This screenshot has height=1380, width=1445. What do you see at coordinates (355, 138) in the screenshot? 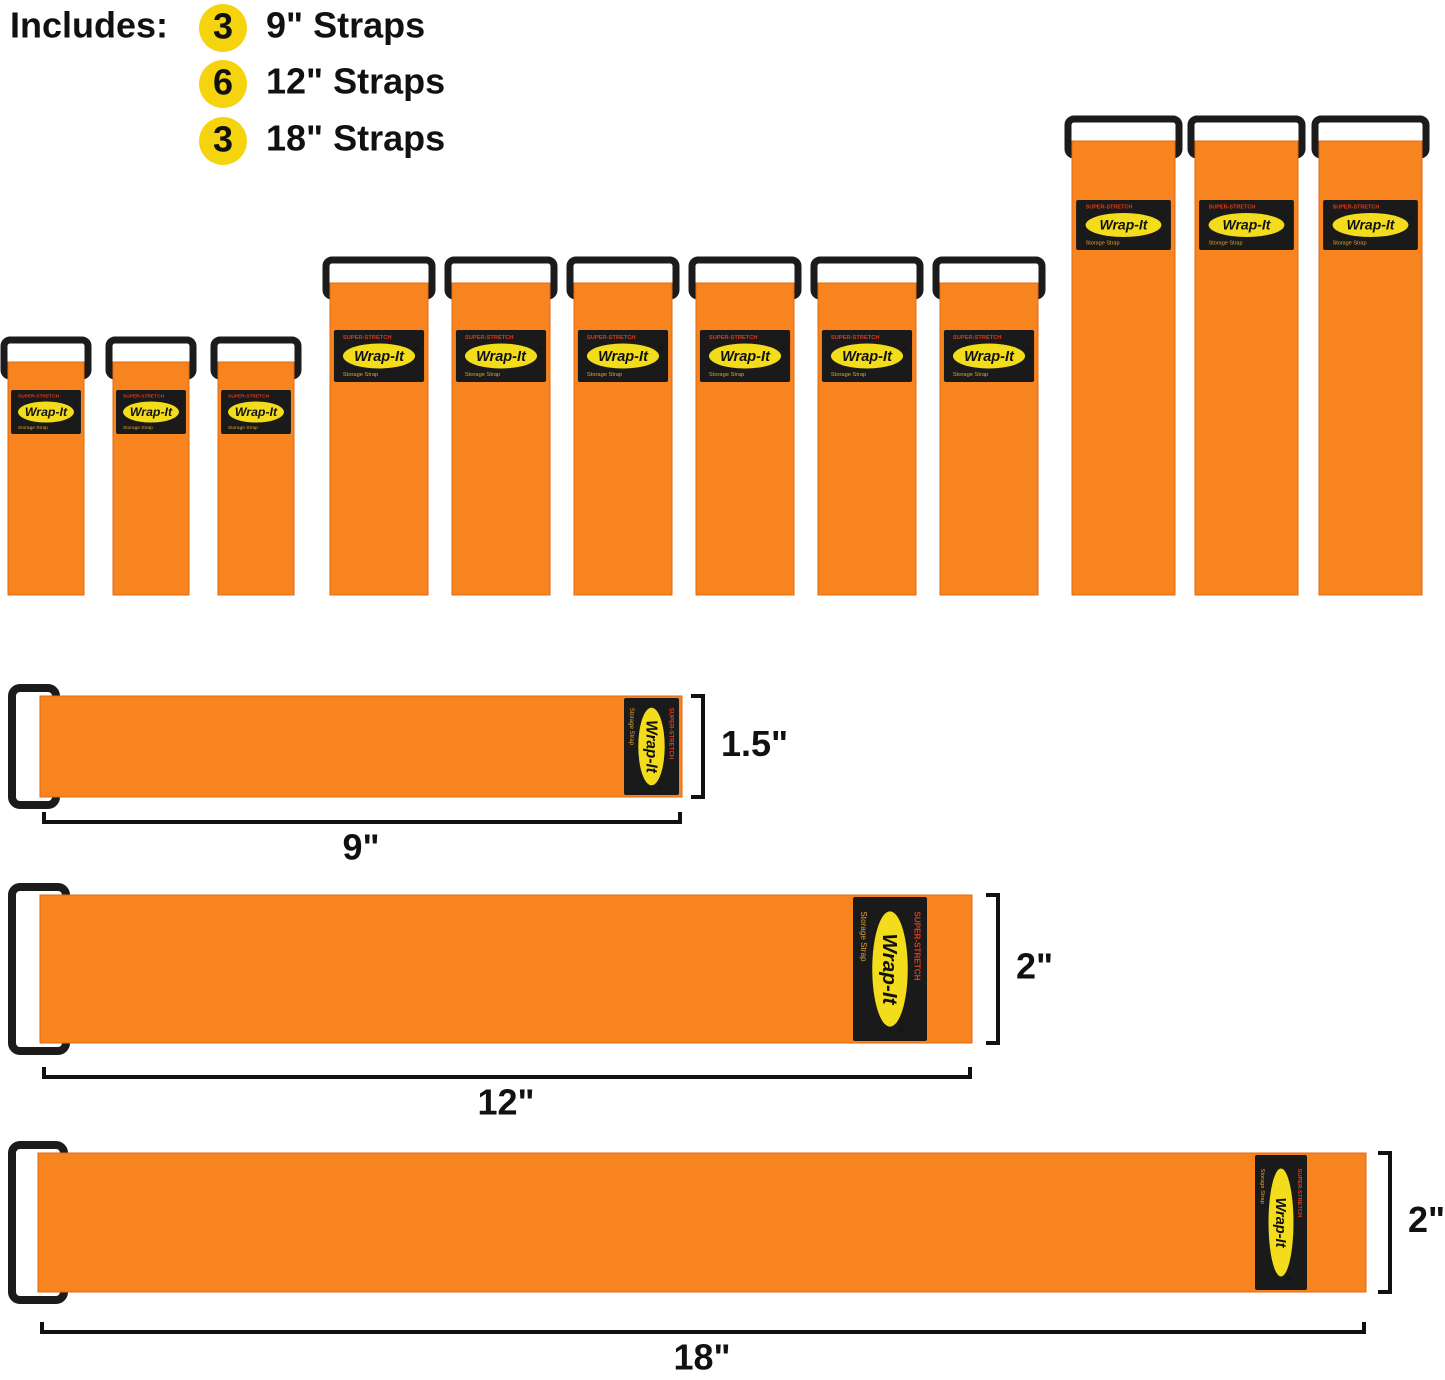
I see `item-text: 18" Straps` at bounding box center [355, 138].